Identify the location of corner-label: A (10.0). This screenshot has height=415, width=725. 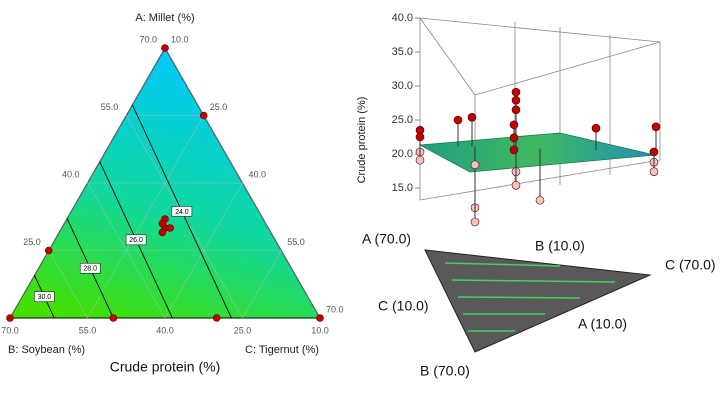
(602, 324).